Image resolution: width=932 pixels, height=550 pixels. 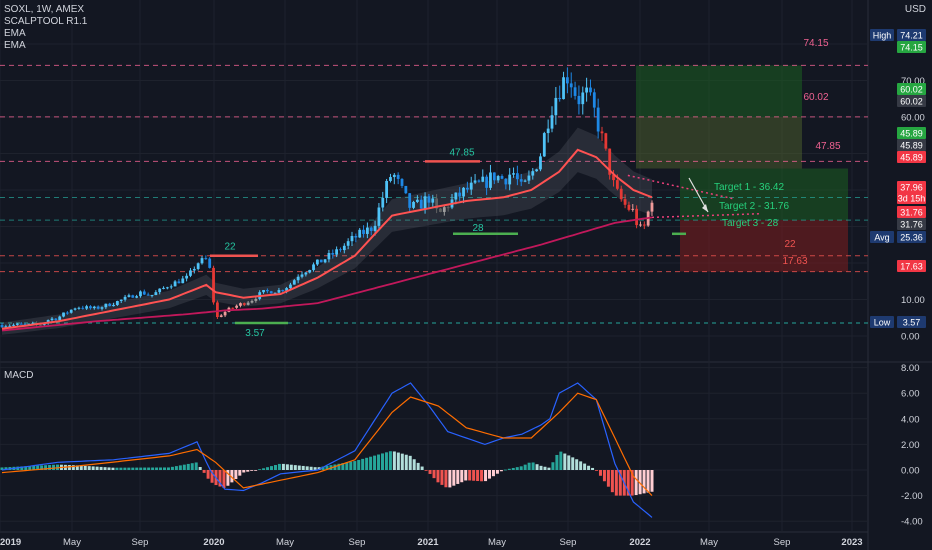 I want to click on price-tick-label: 10.00, so click(x=913, y=300).